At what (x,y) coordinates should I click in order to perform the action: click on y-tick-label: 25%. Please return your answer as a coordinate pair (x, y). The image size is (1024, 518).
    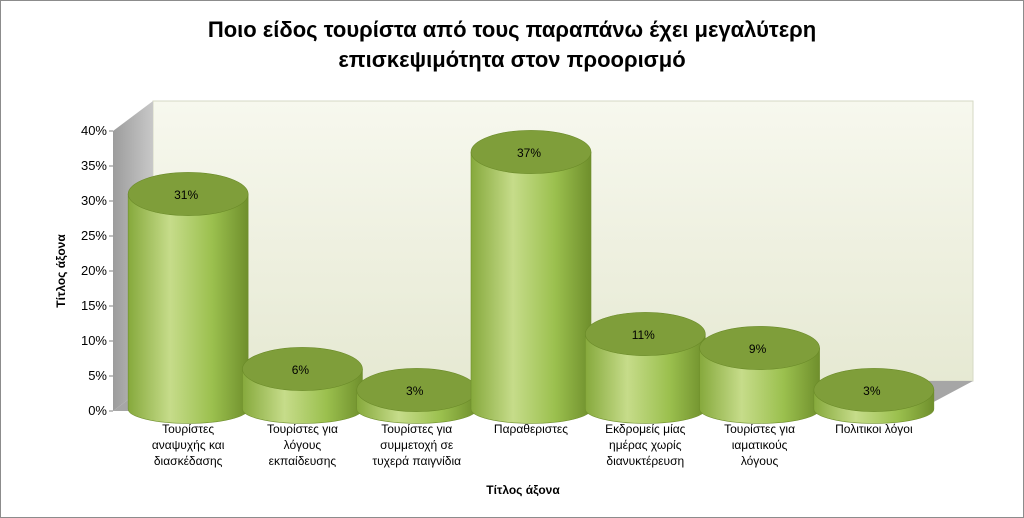
    Looking at the image, I should click on (94, 235).